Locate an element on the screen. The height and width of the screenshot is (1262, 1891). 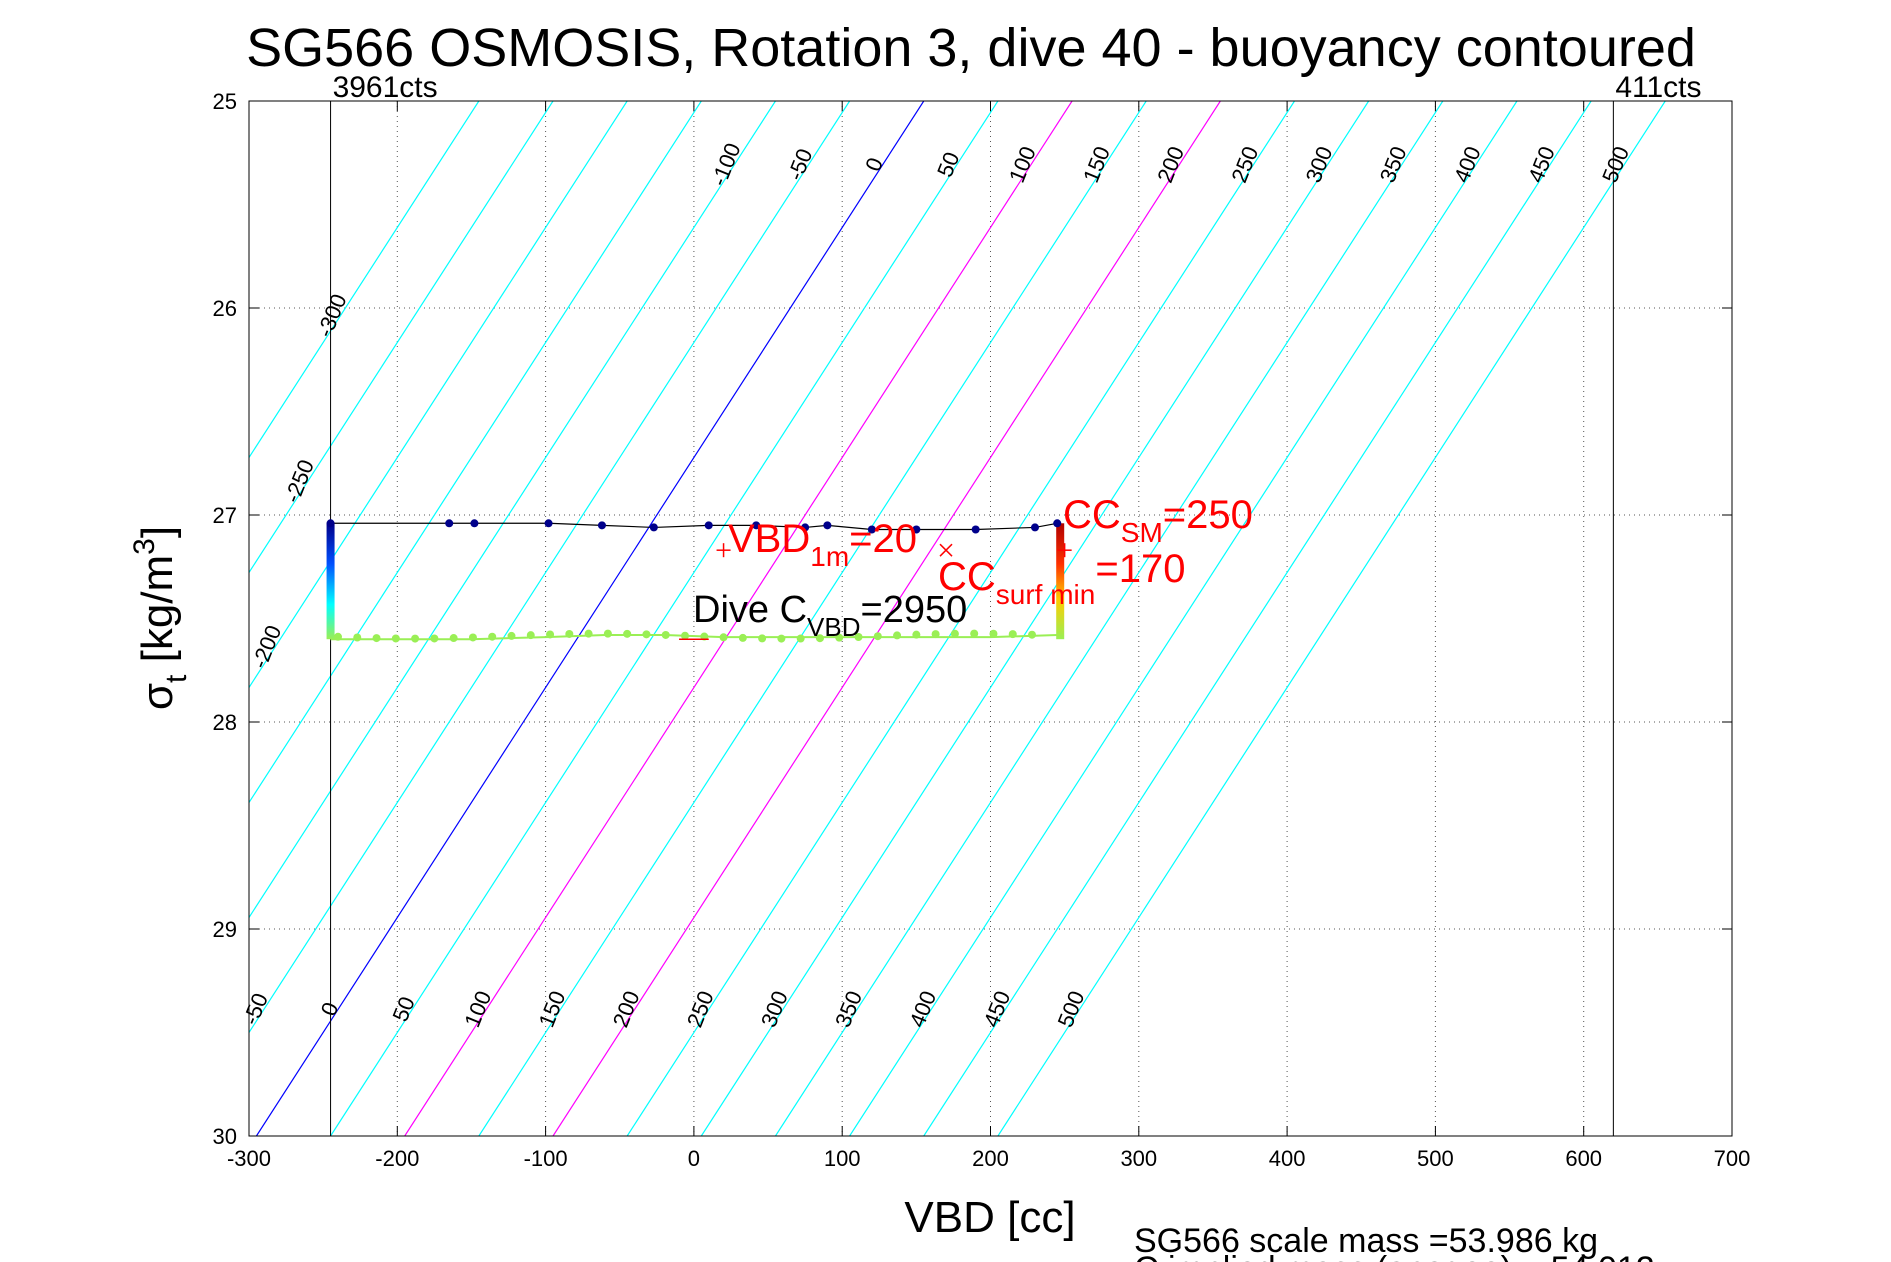
limit-label: 411cts is located at coordinates (1658, 87).